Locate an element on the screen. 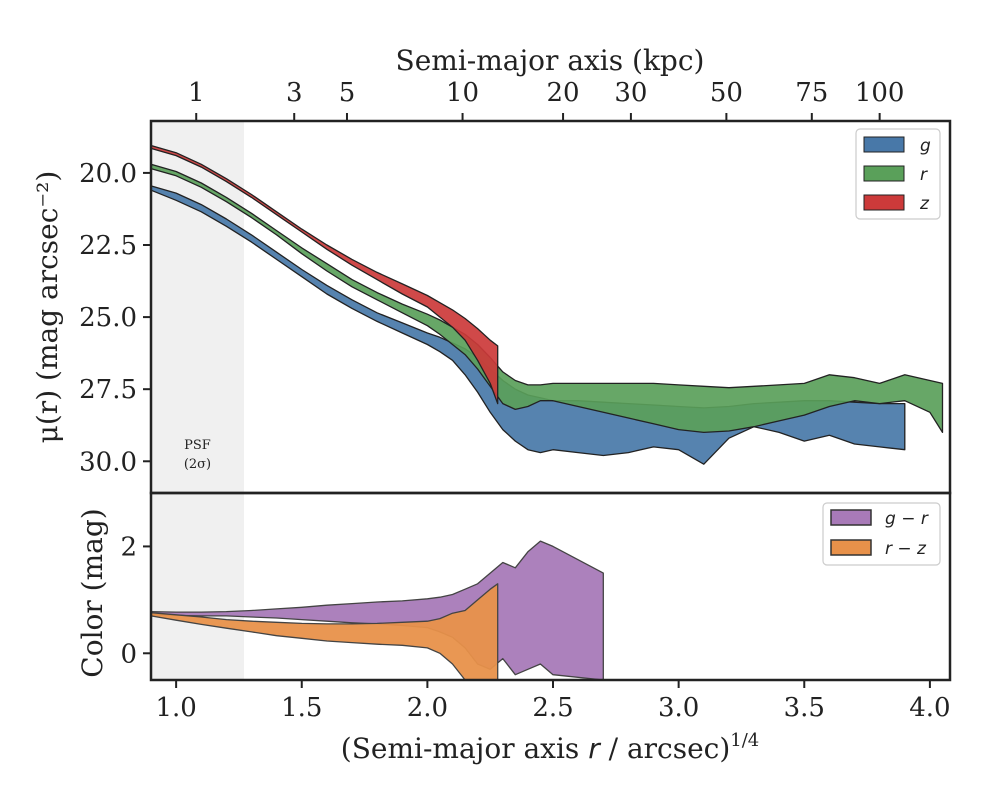  x-axis-title: (Semi-major axis r / arcsec)1/4 is located at coordinates (550, 747).